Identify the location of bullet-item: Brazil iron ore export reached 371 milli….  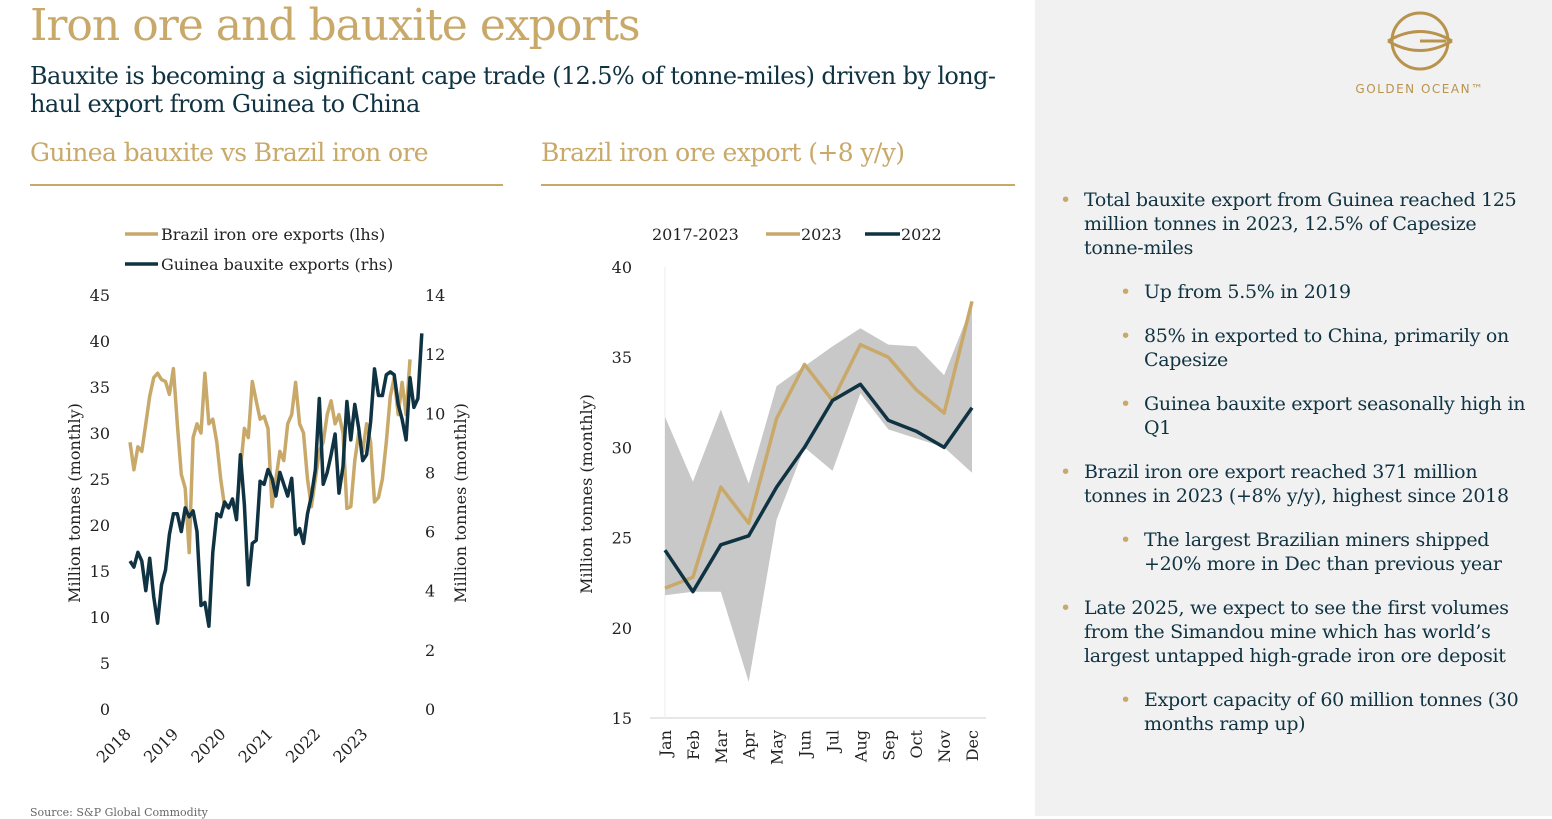
(1295, 484).